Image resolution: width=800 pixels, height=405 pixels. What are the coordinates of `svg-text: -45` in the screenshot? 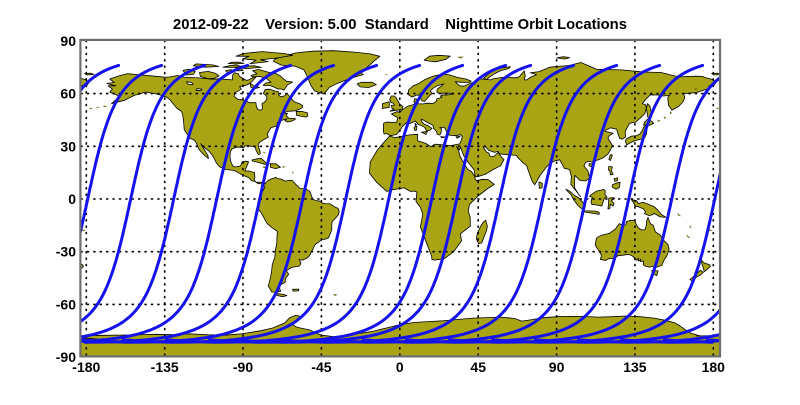 It's located at (321, 367).